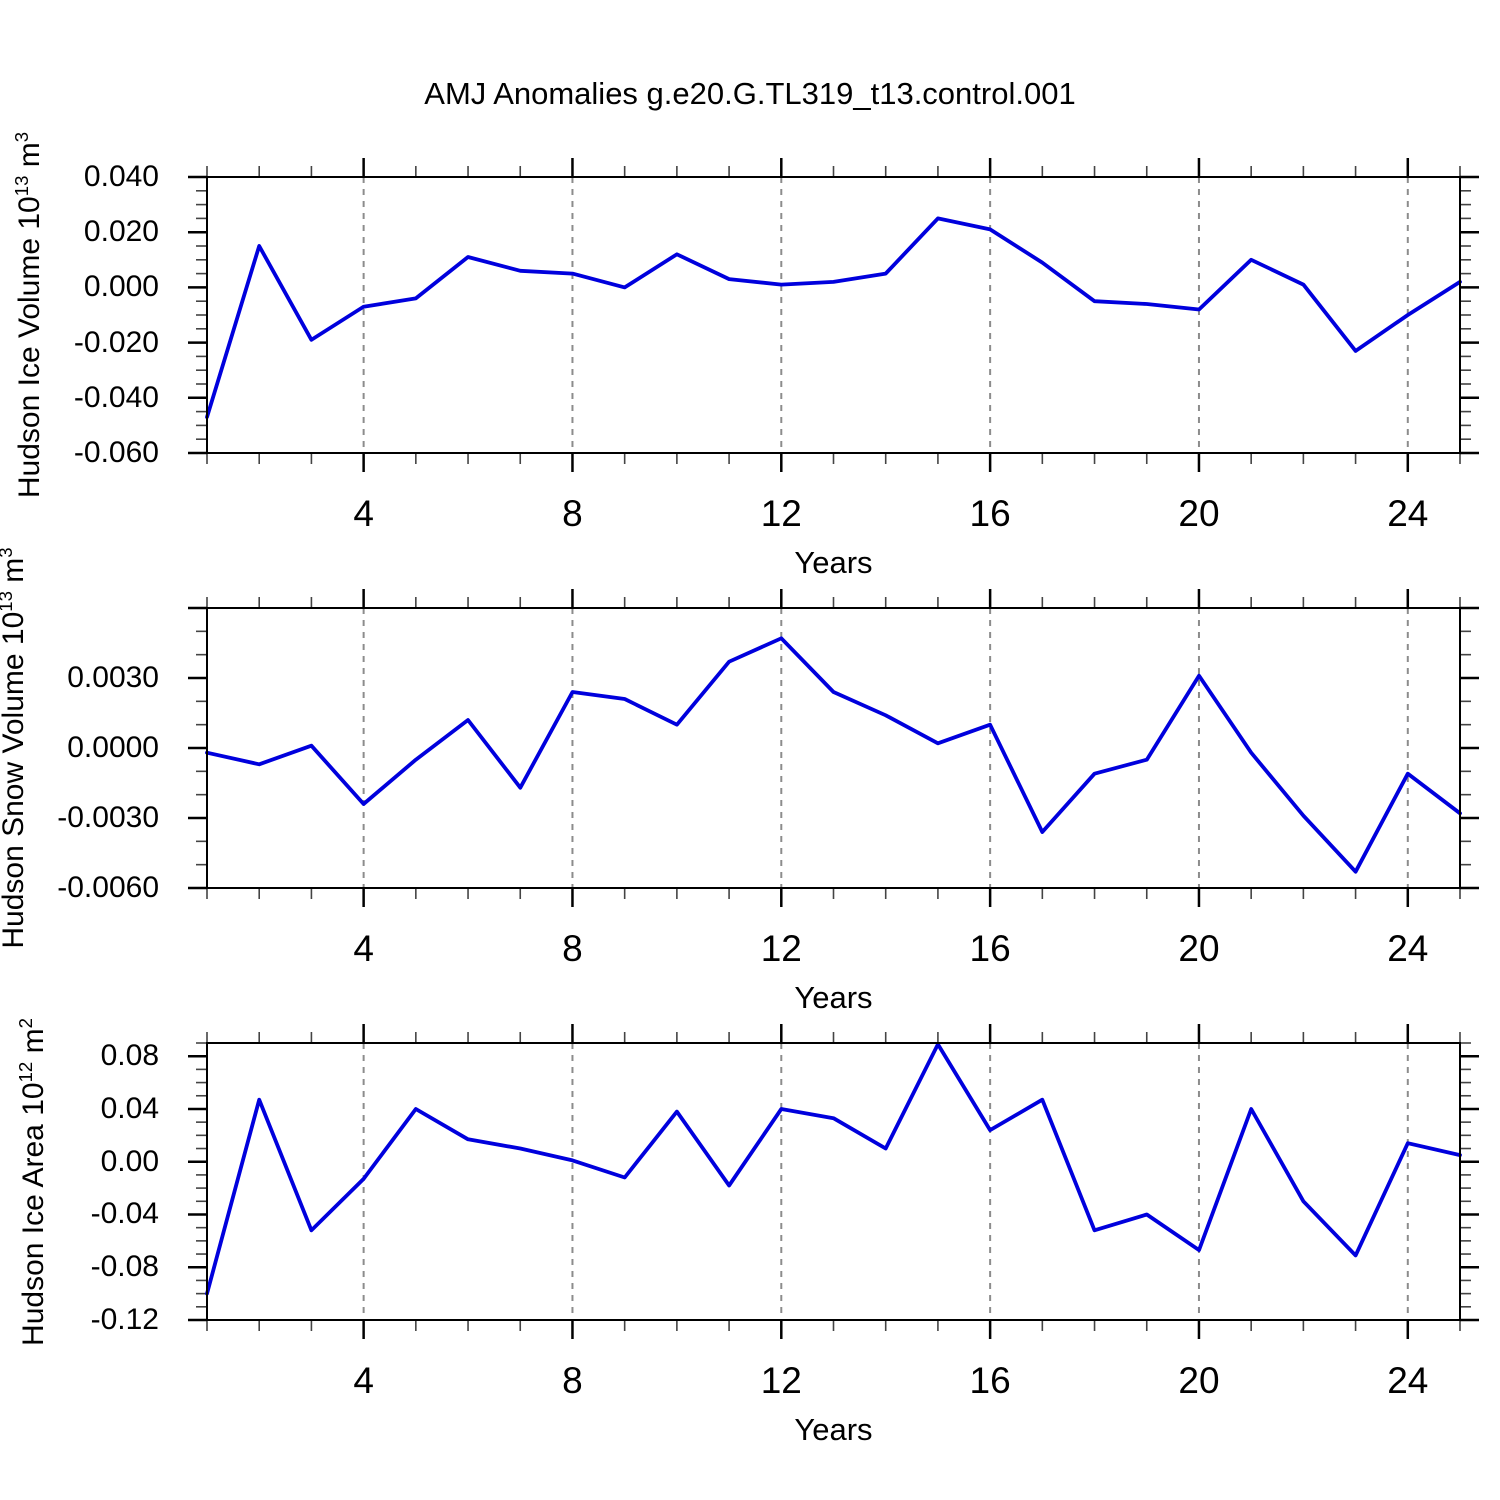 The height and width of the screenshot is (1500, 1500). I want to click on y-tick-label: -0.08, so click(124, 1267).